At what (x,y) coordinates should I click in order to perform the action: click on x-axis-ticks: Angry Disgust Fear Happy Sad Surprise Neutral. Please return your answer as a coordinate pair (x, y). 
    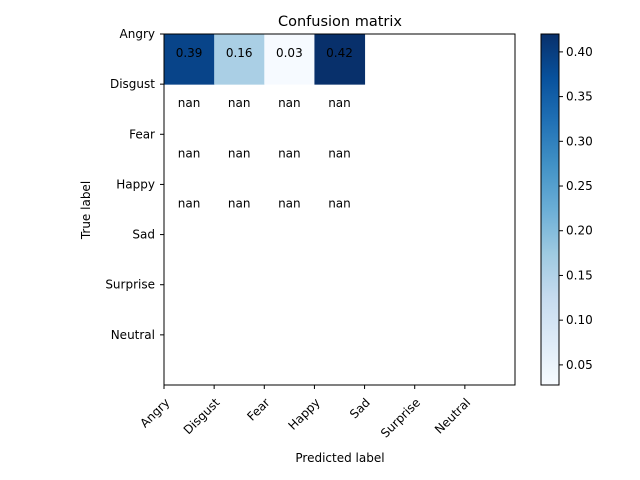
    Looking at the image, I should click on (305, 412).